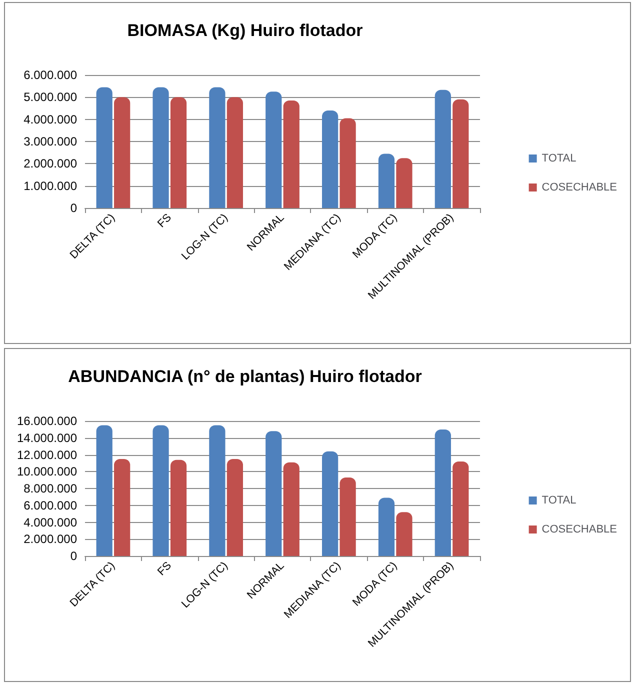  Describe the element at coordinates (51, 141) in the screenshot. I see `y-tick-label: 3.000.000` at that location.